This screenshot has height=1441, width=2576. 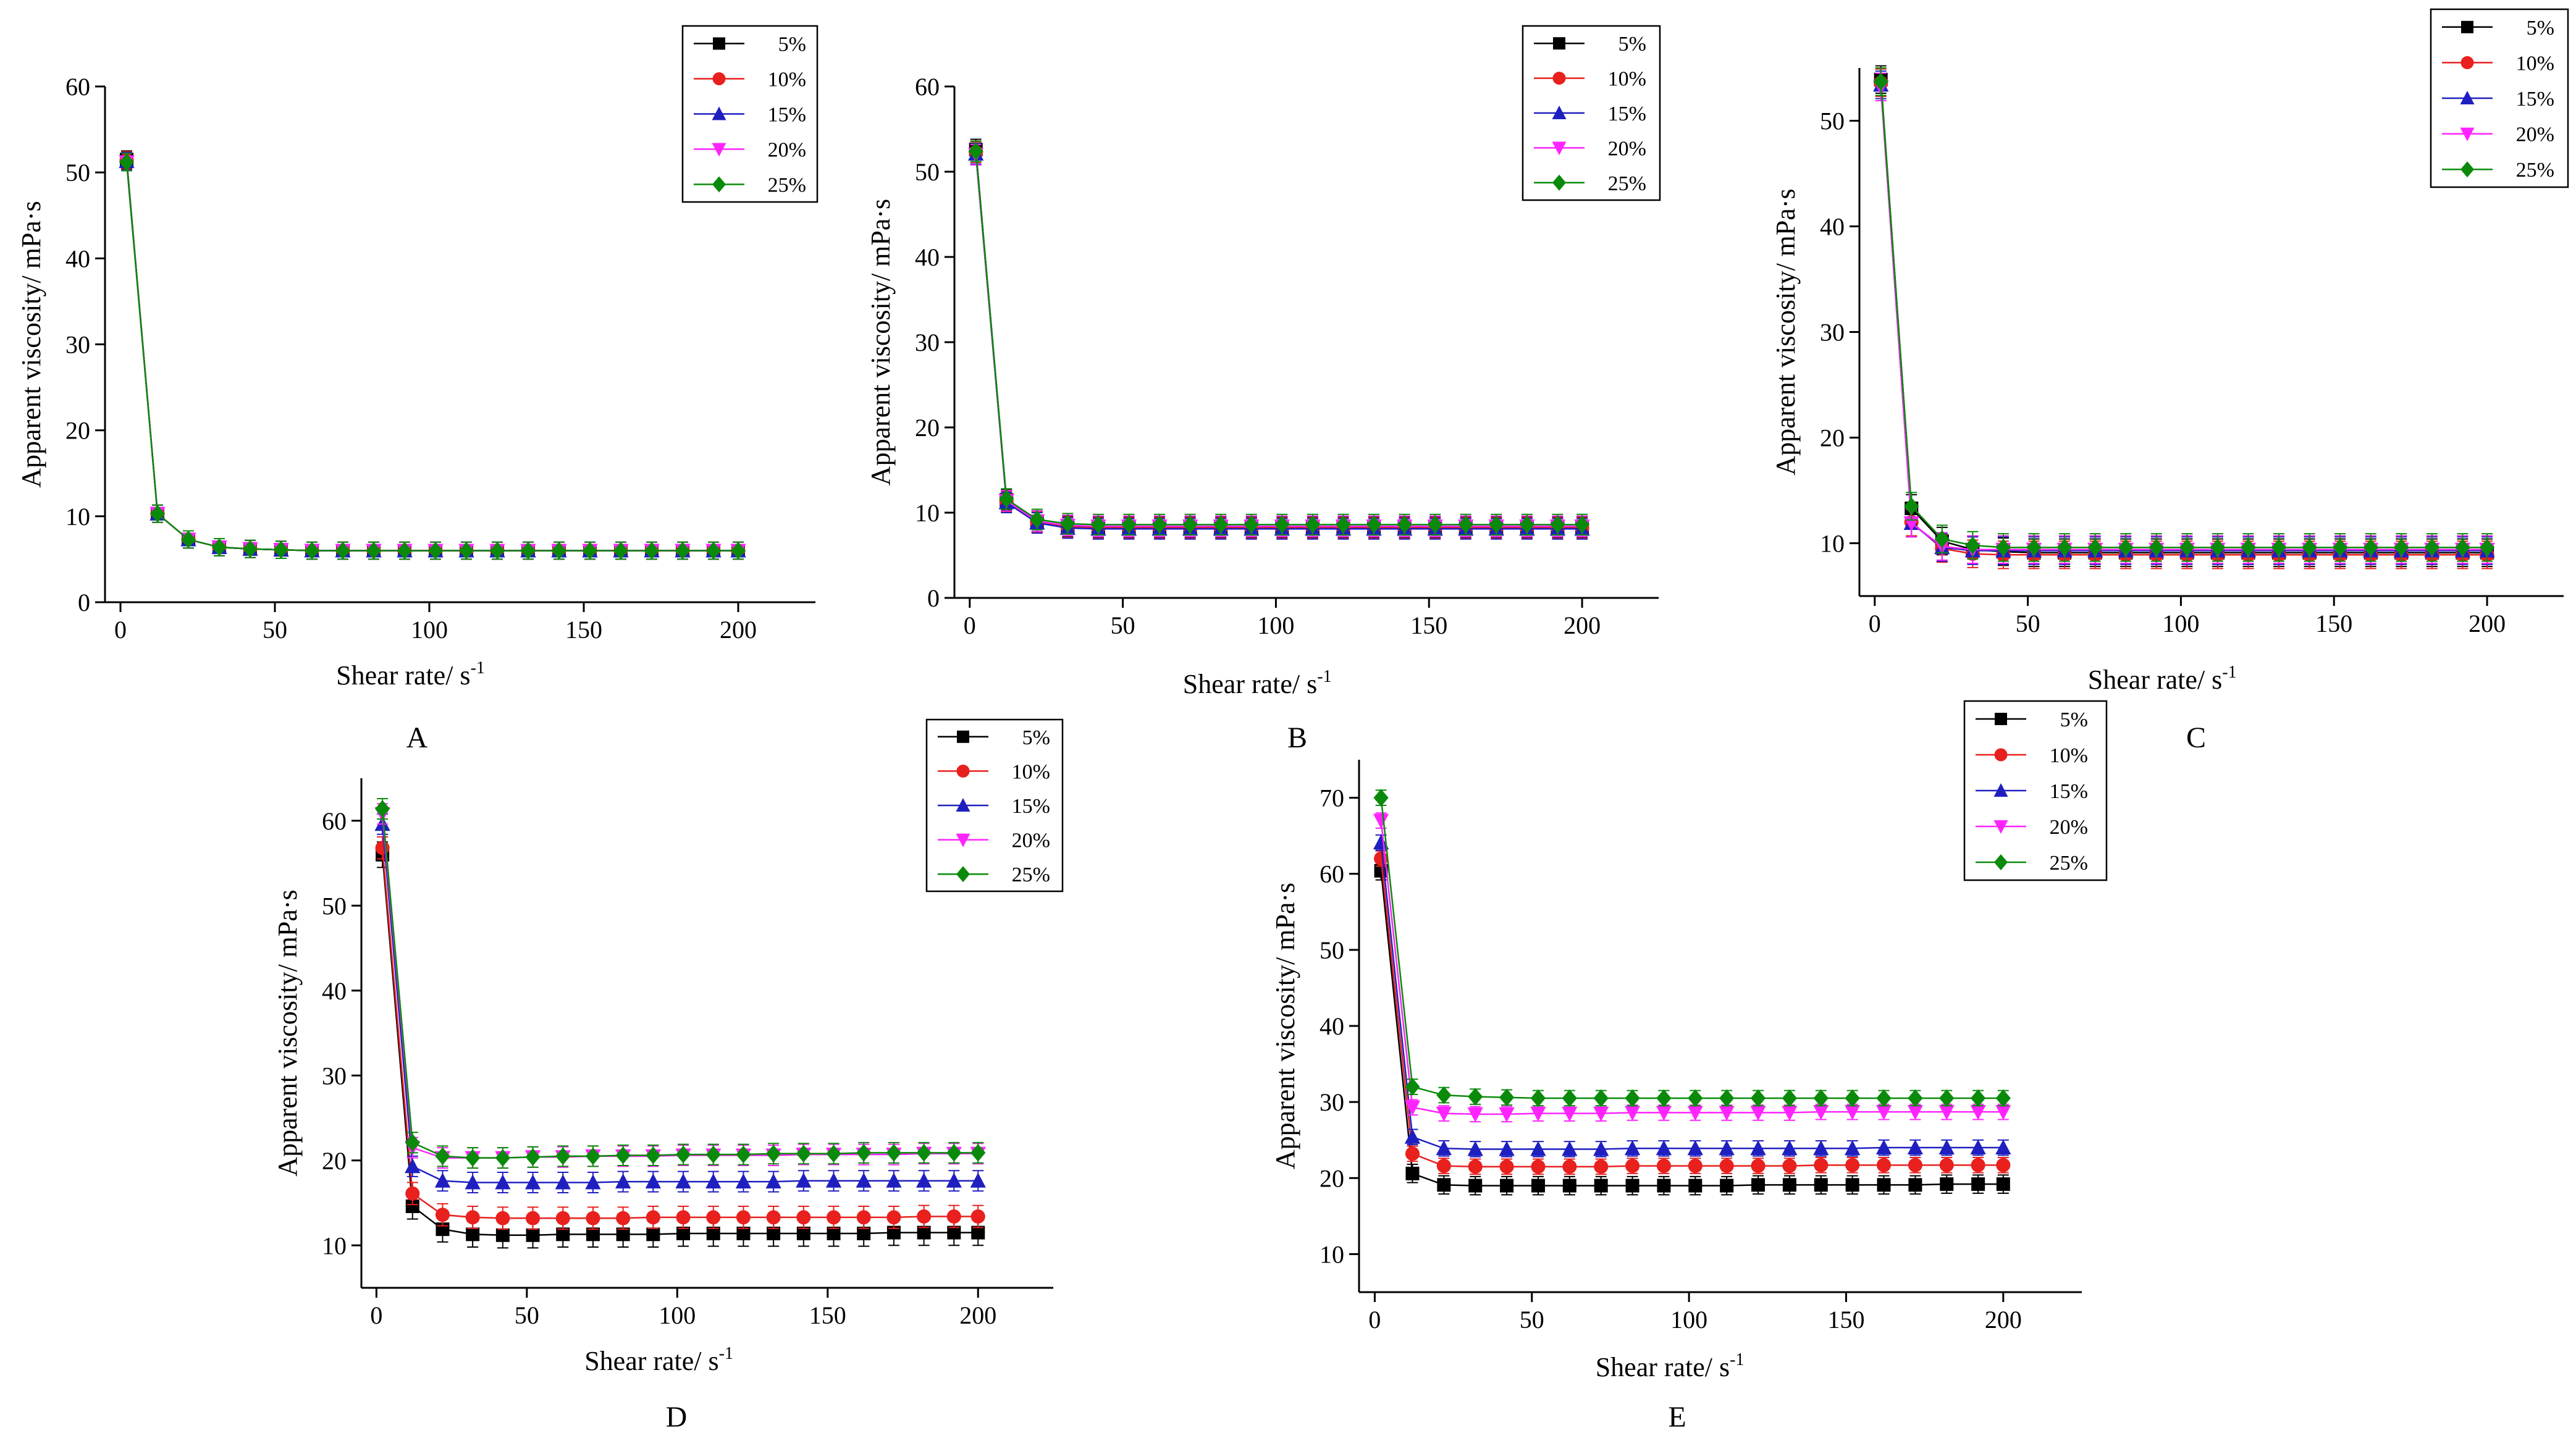 What do you see at coordinates (1332, 950) in the screenshot?
I see `y-tick-label: 50` at bounding box center [1332, 950].